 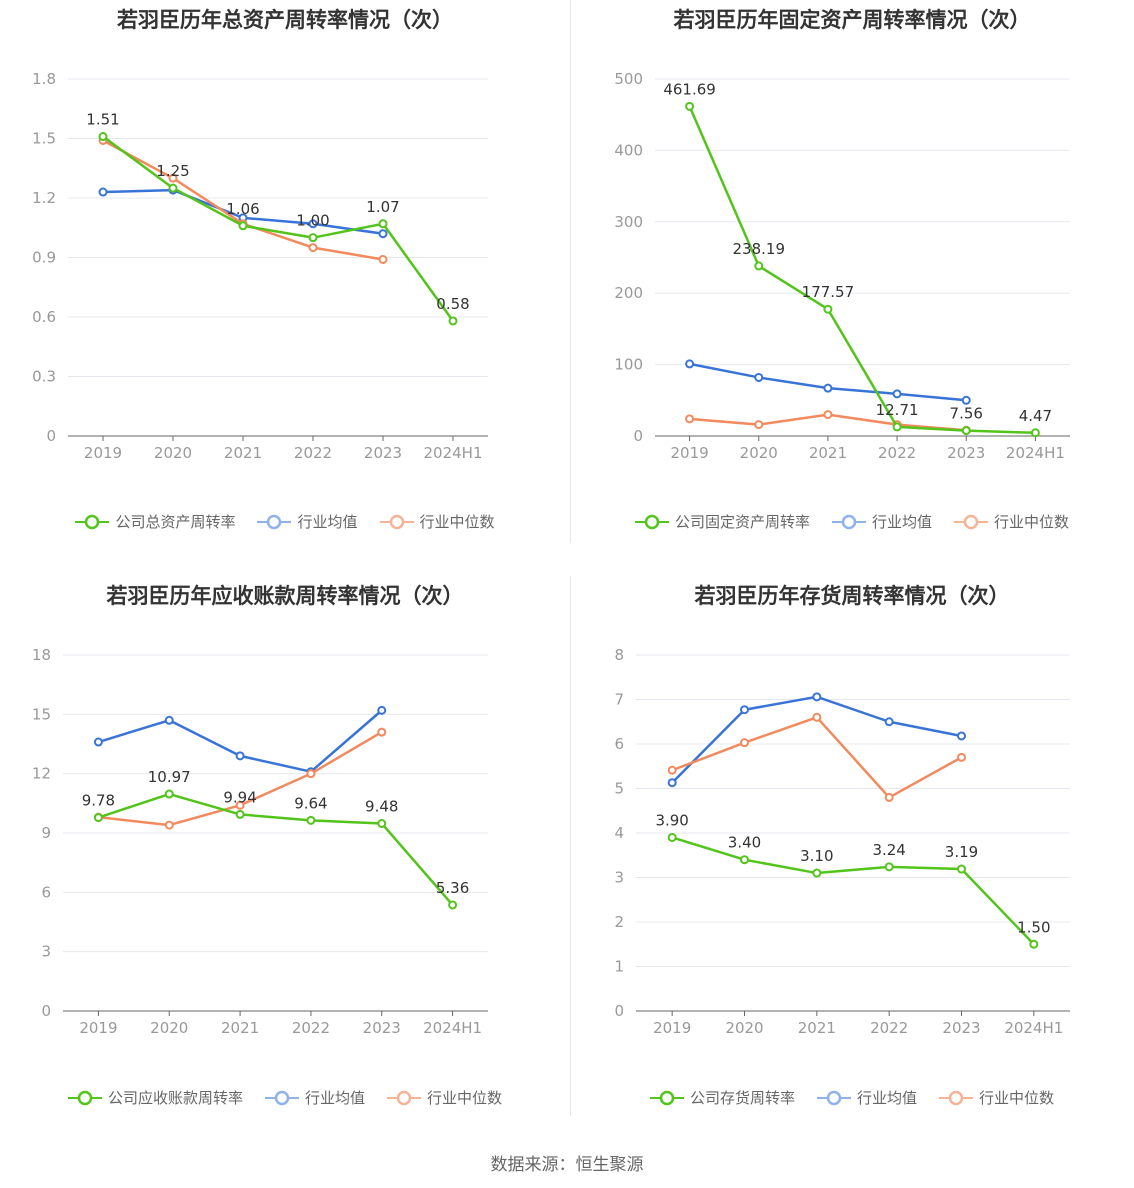 I want to click on y-tick-label: 0, so click(x=638, y=436).